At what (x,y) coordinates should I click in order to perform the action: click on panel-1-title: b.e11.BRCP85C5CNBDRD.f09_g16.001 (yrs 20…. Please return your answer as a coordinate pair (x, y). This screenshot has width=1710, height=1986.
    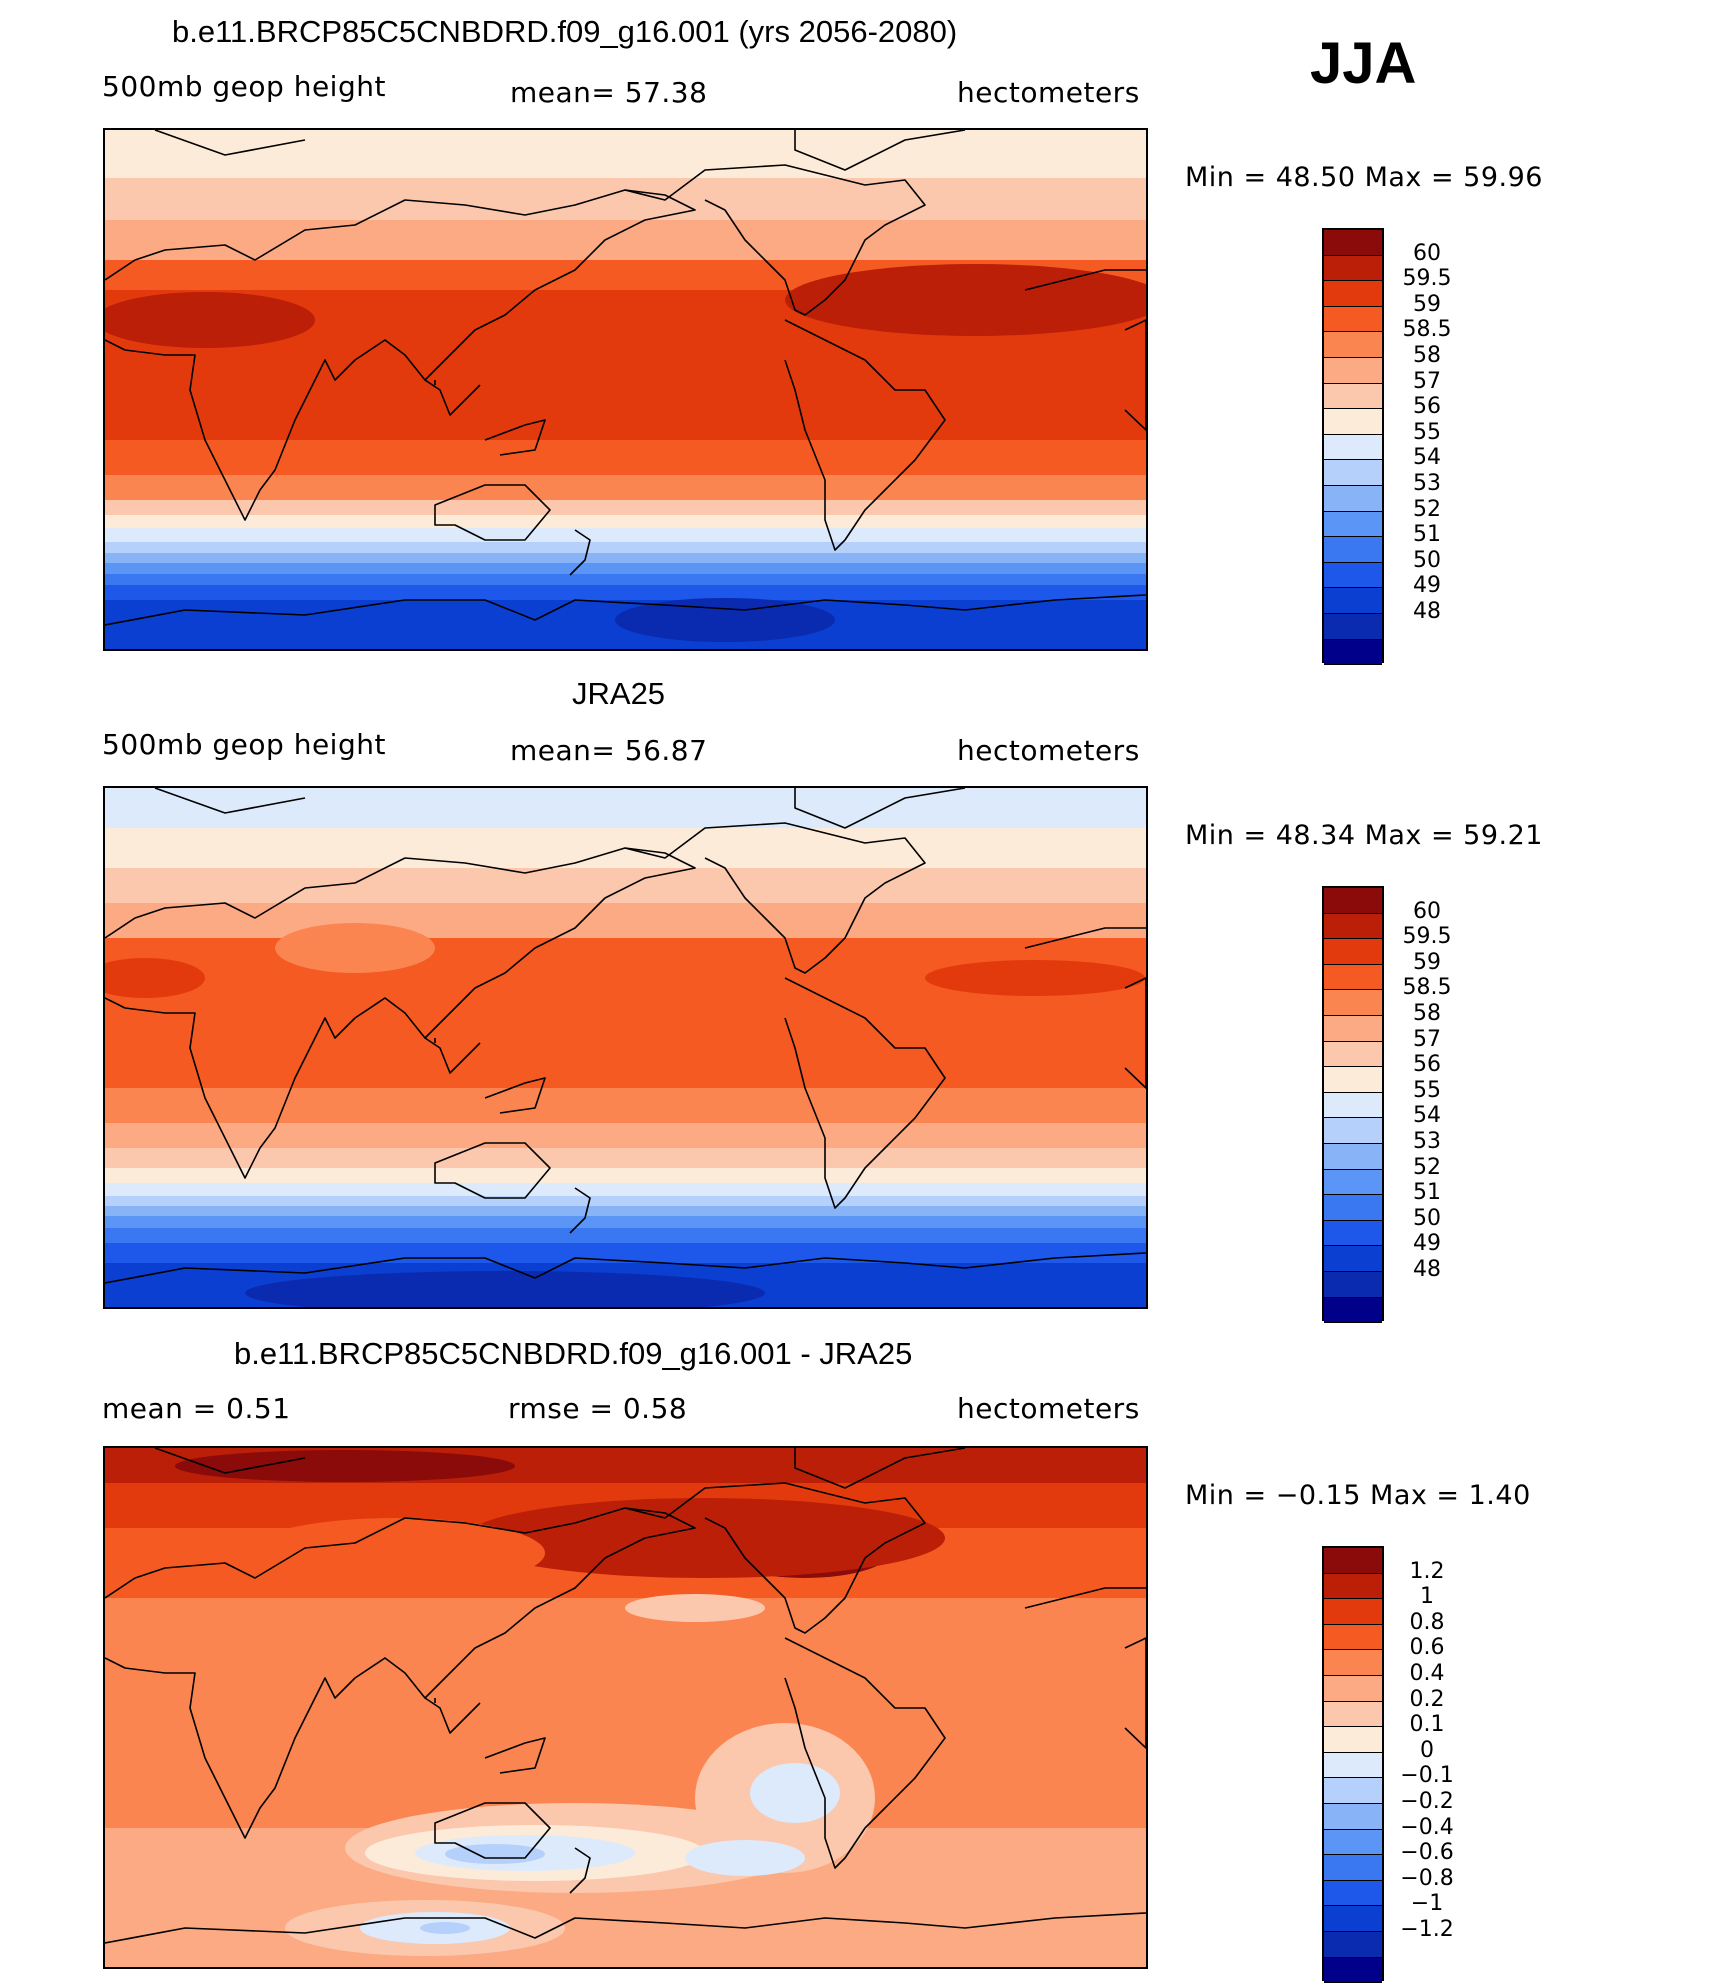
    Looking at the image, I should click on (565, 31).